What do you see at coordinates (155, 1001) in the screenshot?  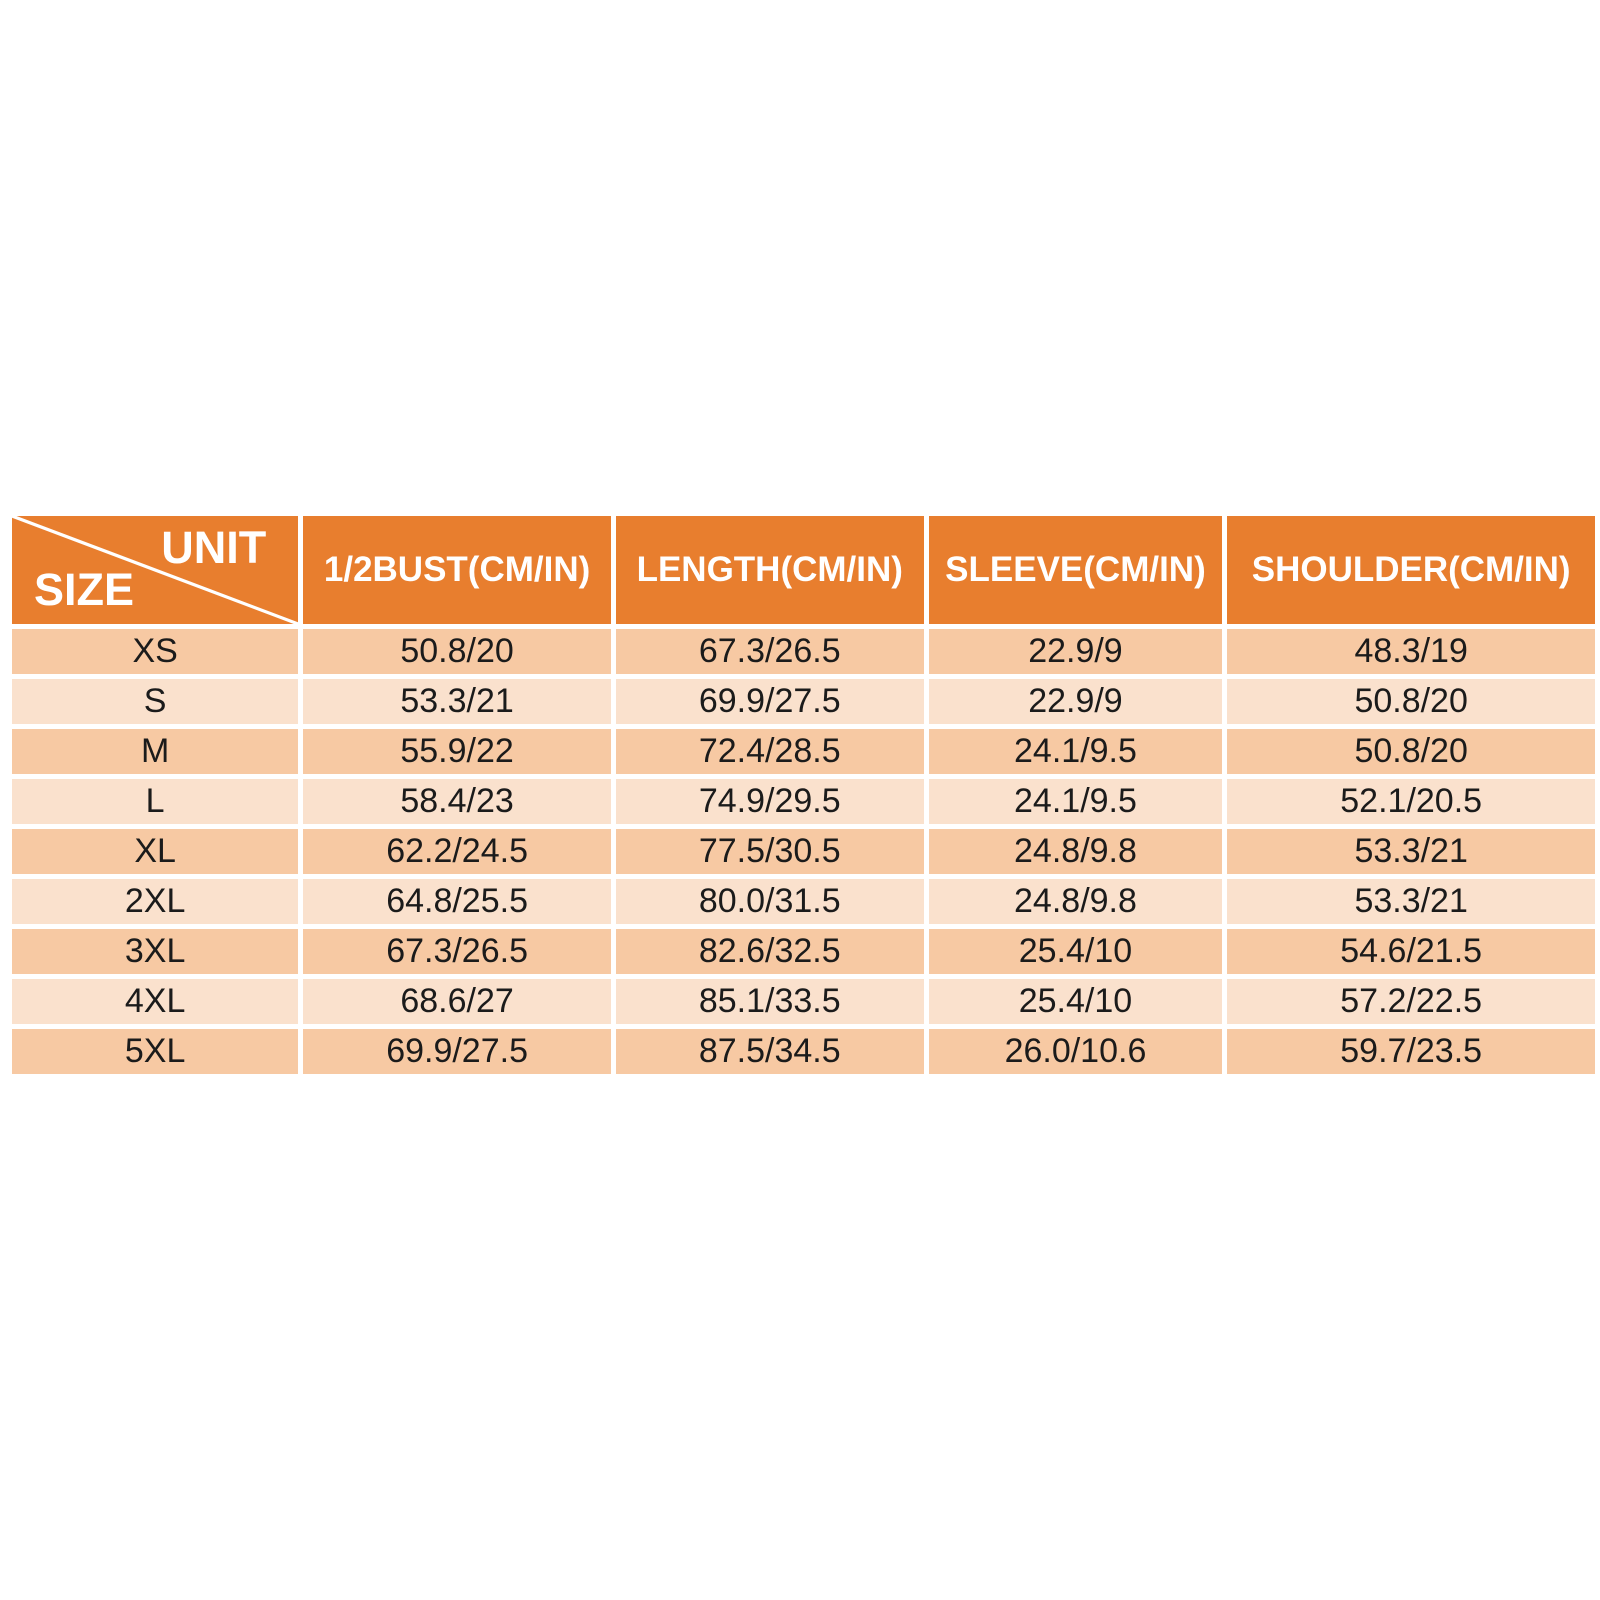 I see `size-cell: 4XL` at bounding box center [155, 1001].